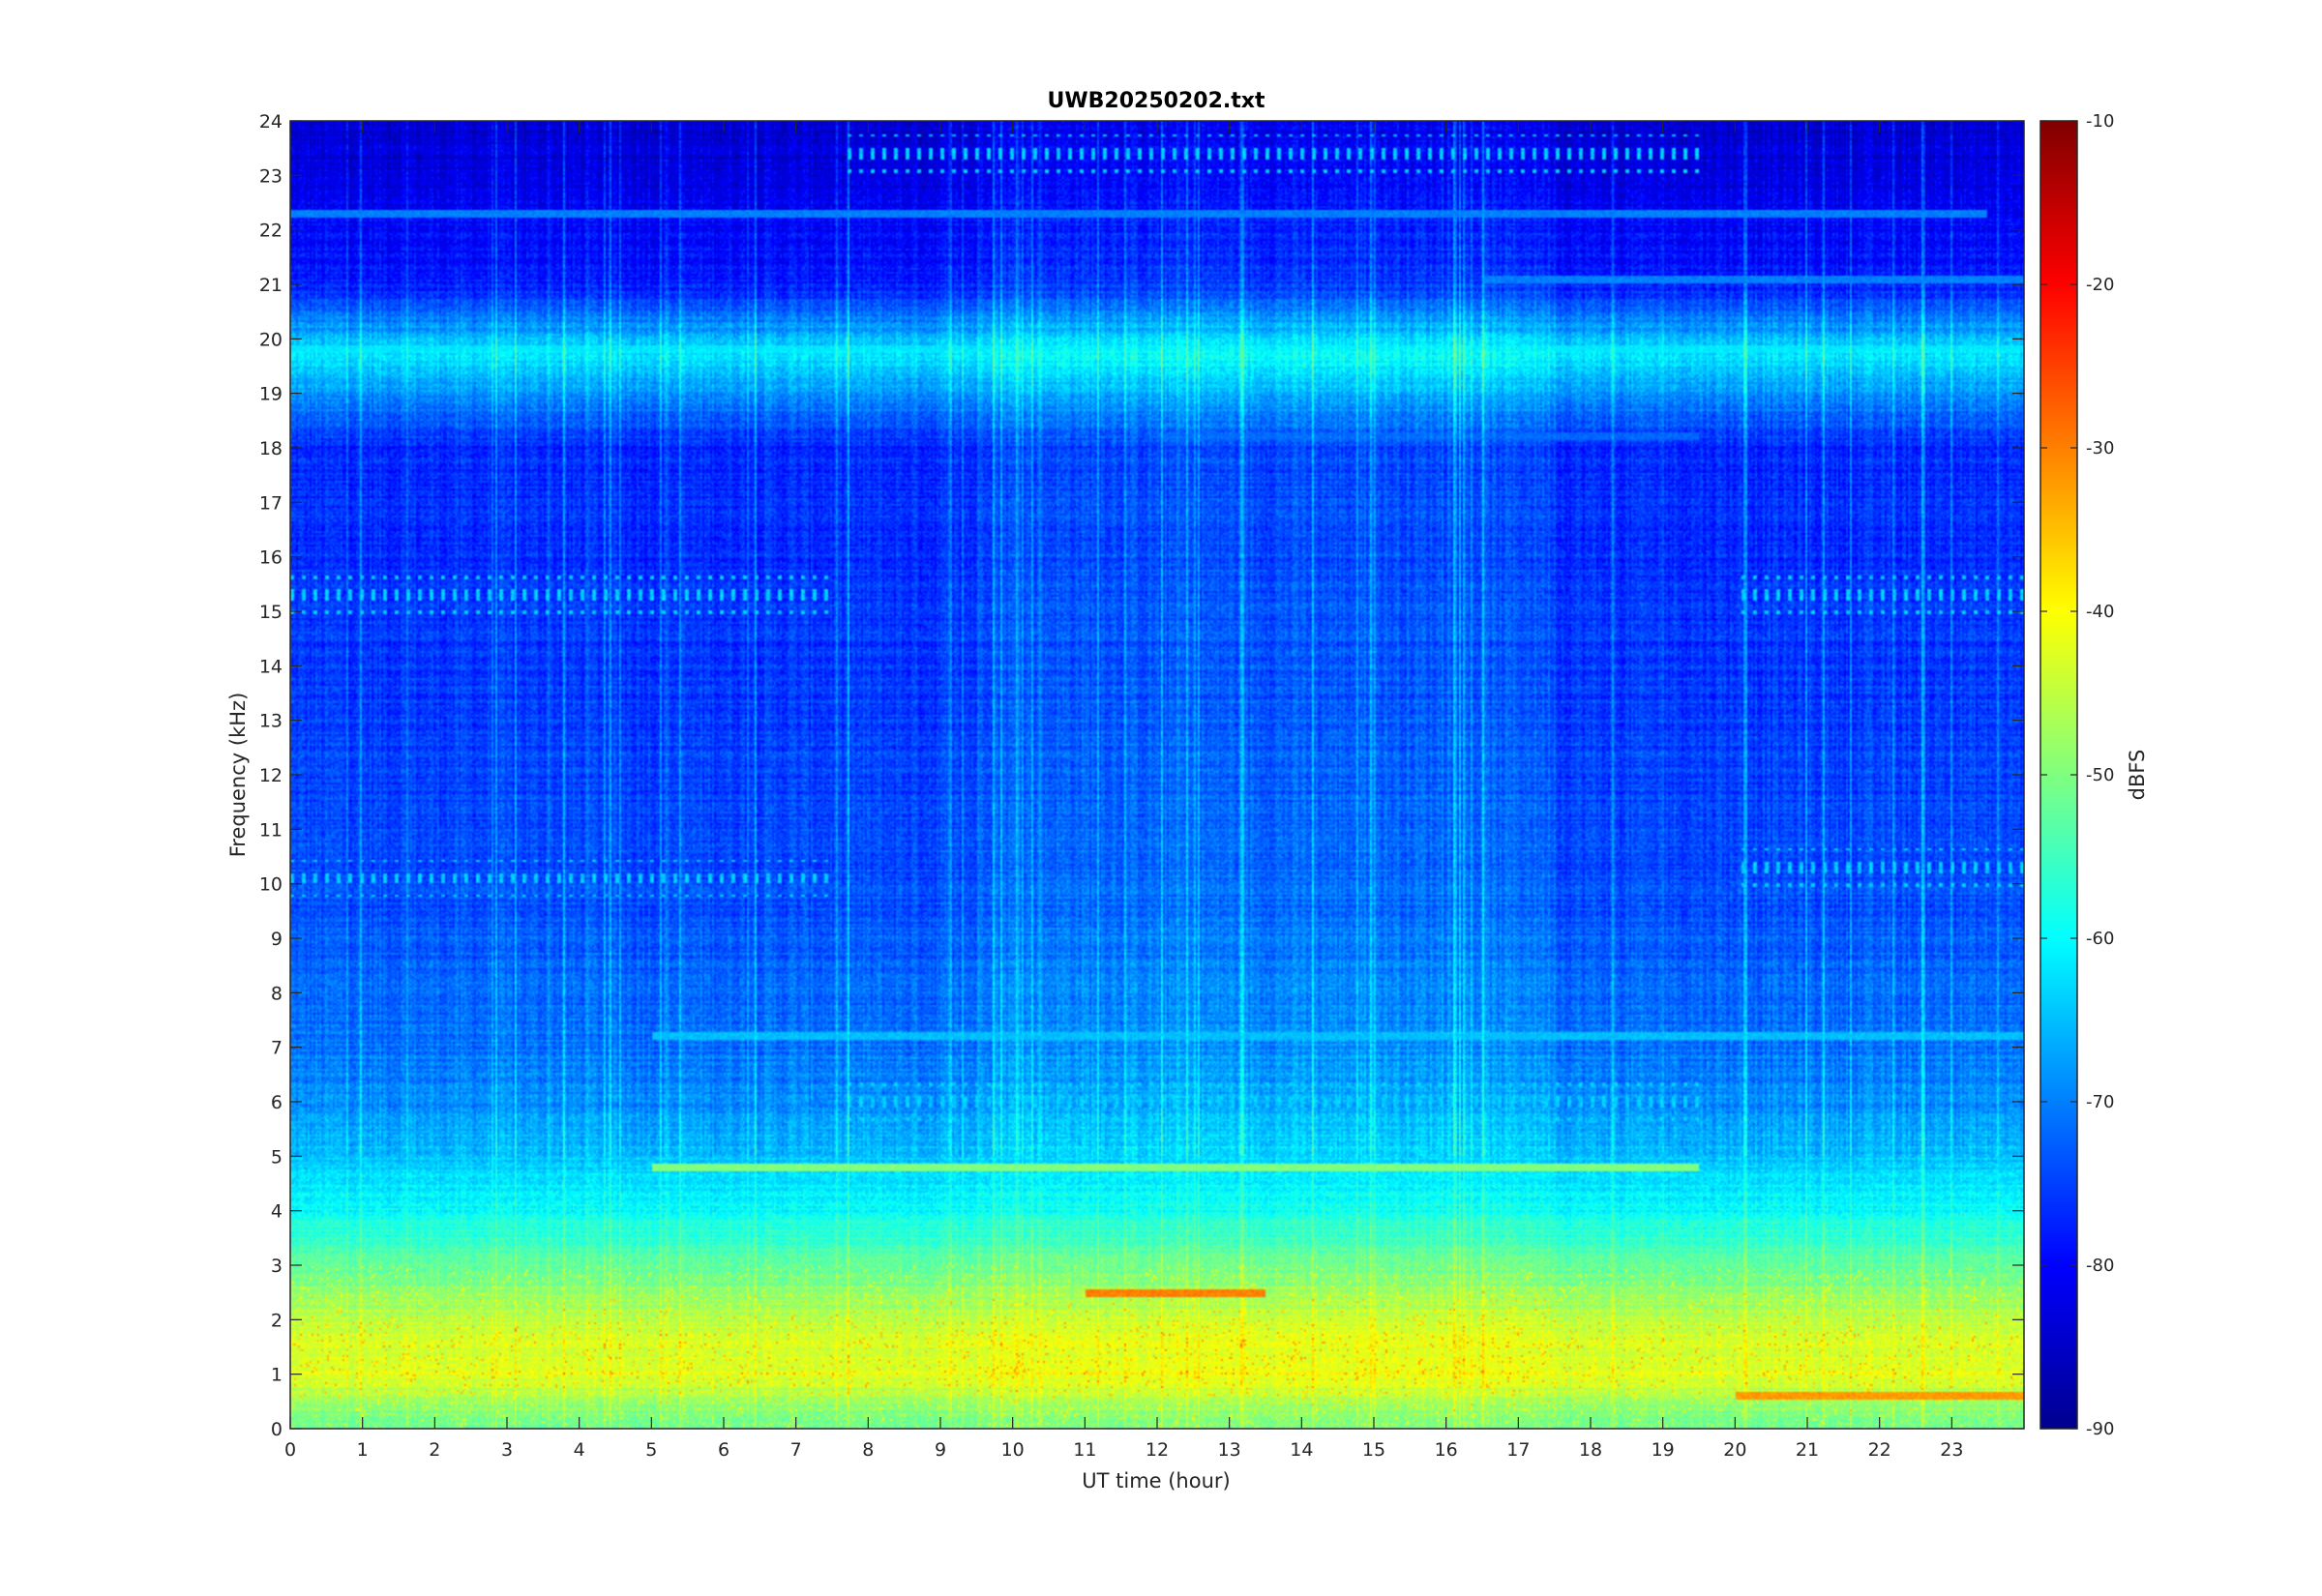 This screenshot has height=1596, width=2322. Describe the element at coordinates (1518, 1450) in the screenshot. I see `x-tick-label: 17` at that location.